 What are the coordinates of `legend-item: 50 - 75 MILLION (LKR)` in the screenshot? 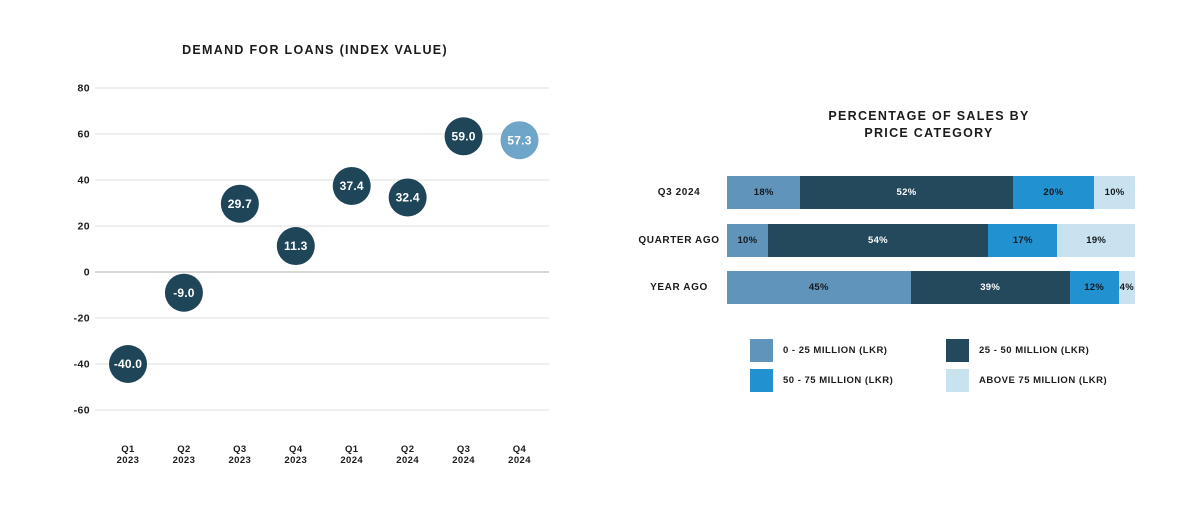 It's located at (848, 380).